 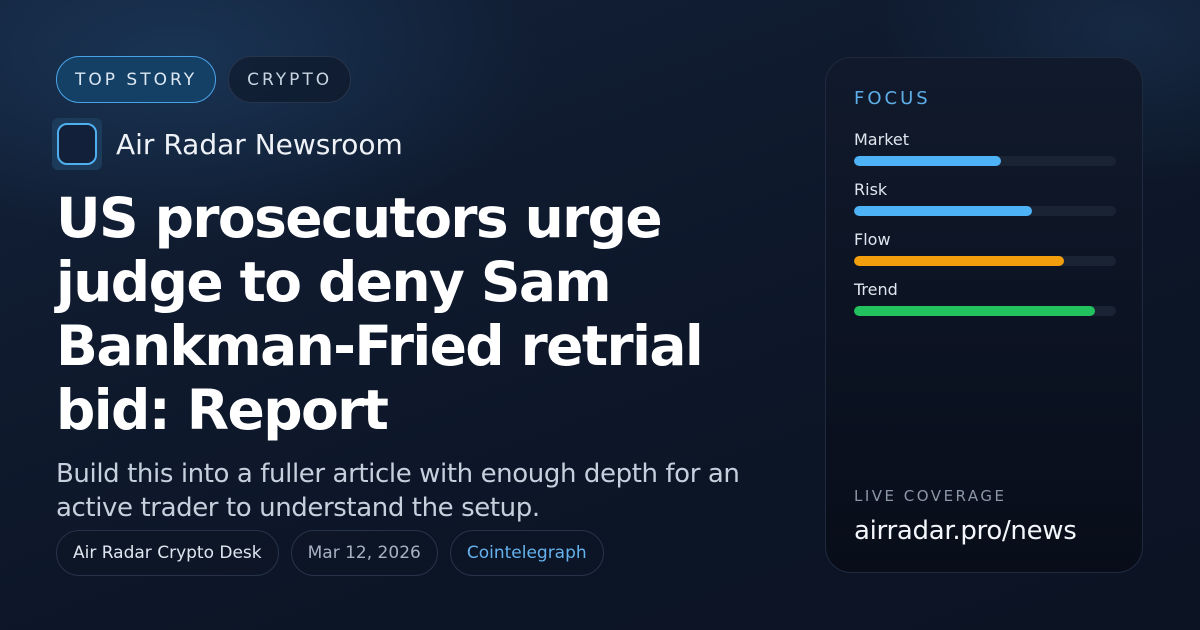 What do you see at coordinates (892, 98) in the screenshot?
I see `focus-title: FOCUS` at bounding box center [892, 98].